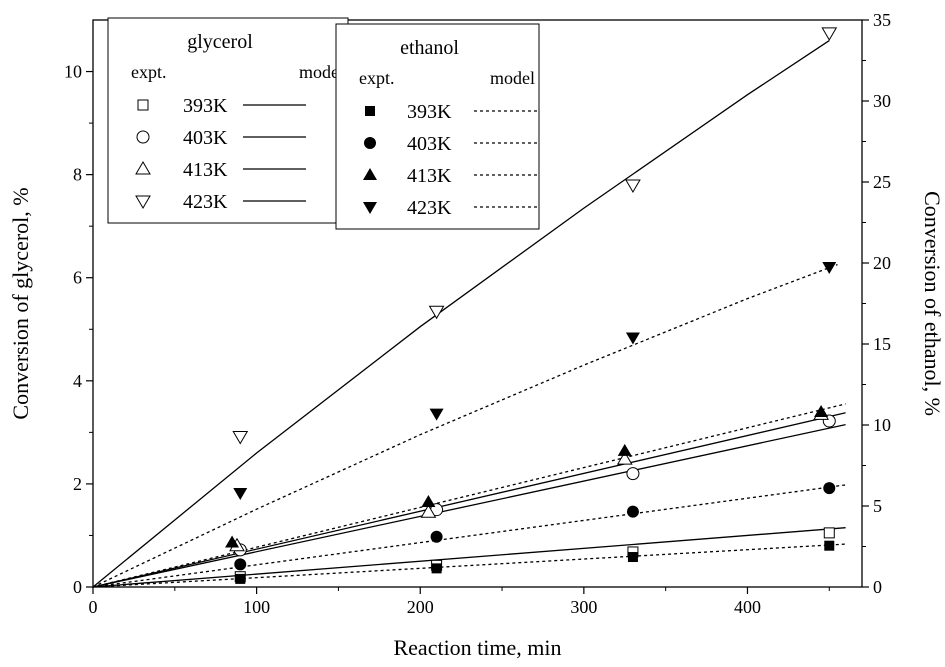  What do you see at coordinates (420, 607) in the screenshot?
I see `x-tick-label: 200` at bounding box center [420, 607].